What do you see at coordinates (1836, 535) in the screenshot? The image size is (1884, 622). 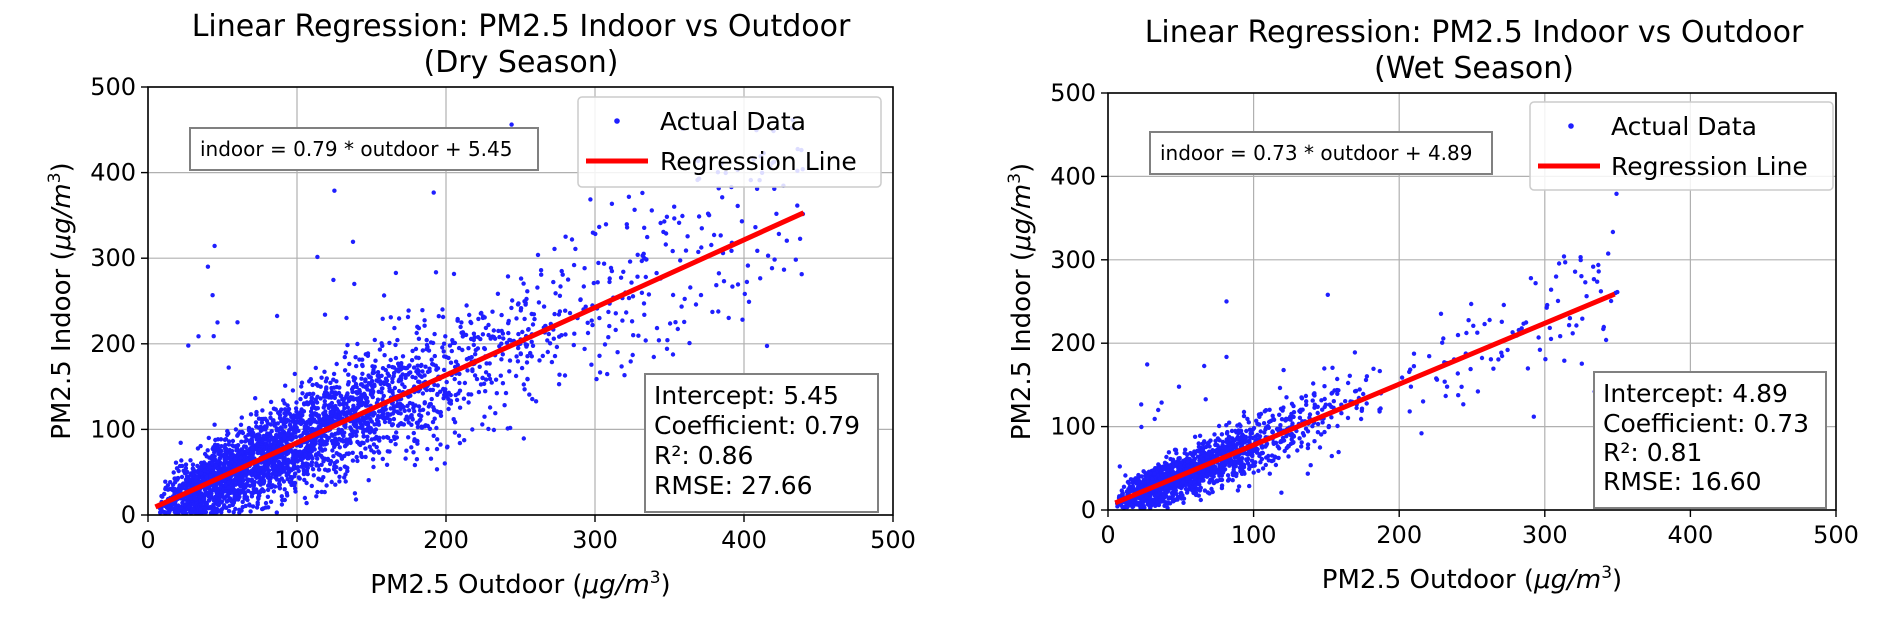 I see `x-tick-label: 500` at bounding box center [1836, 535].